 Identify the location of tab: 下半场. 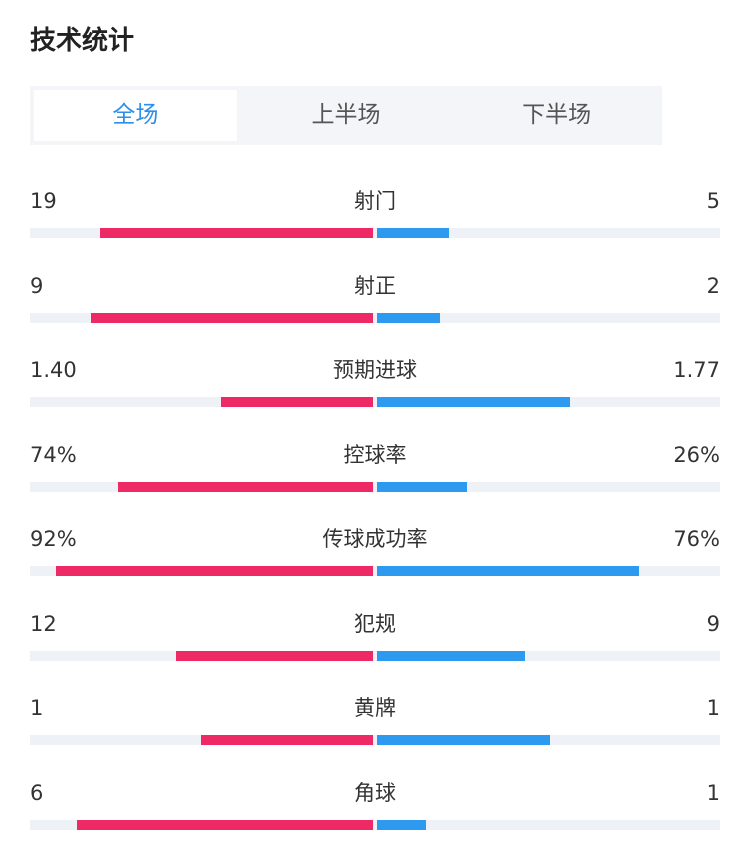
(557, 115).